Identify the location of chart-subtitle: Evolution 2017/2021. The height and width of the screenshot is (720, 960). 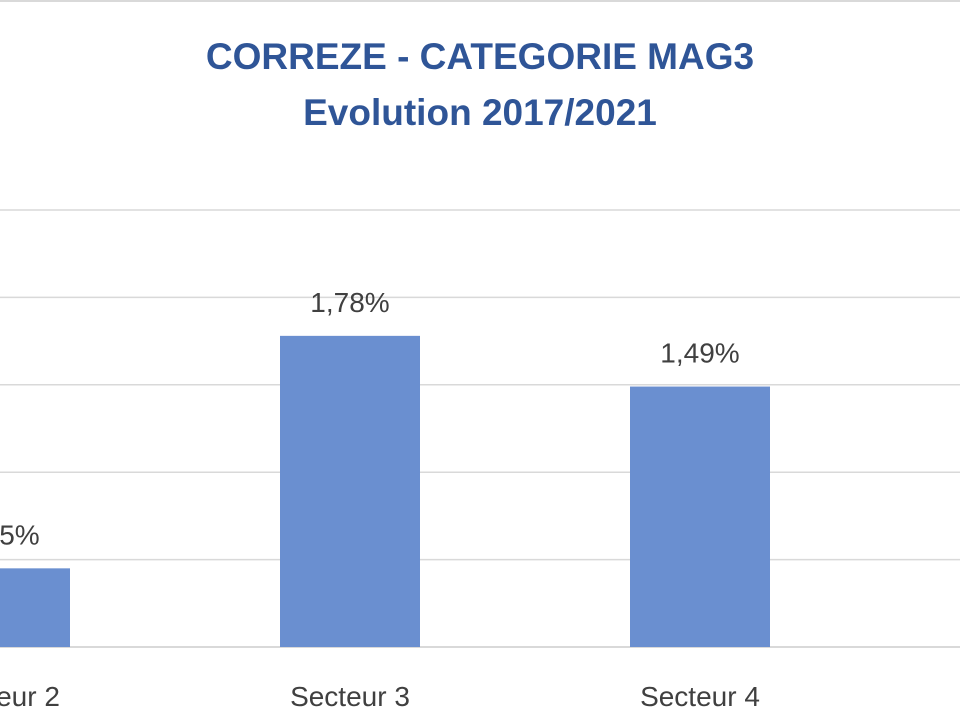
(480, 112).